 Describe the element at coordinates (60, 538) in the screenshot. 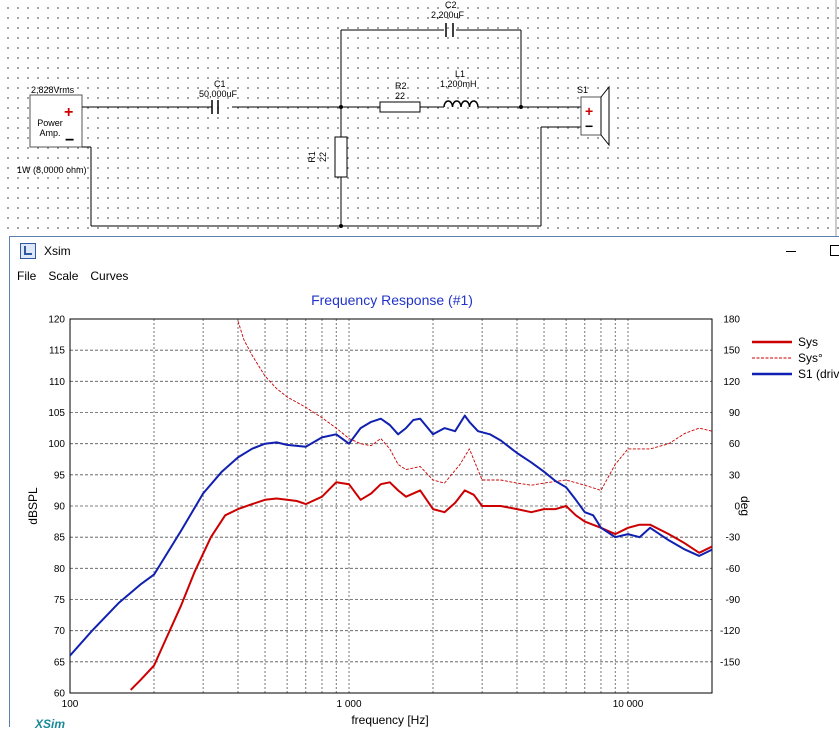

I see `y-tick-label: 85` at that location.